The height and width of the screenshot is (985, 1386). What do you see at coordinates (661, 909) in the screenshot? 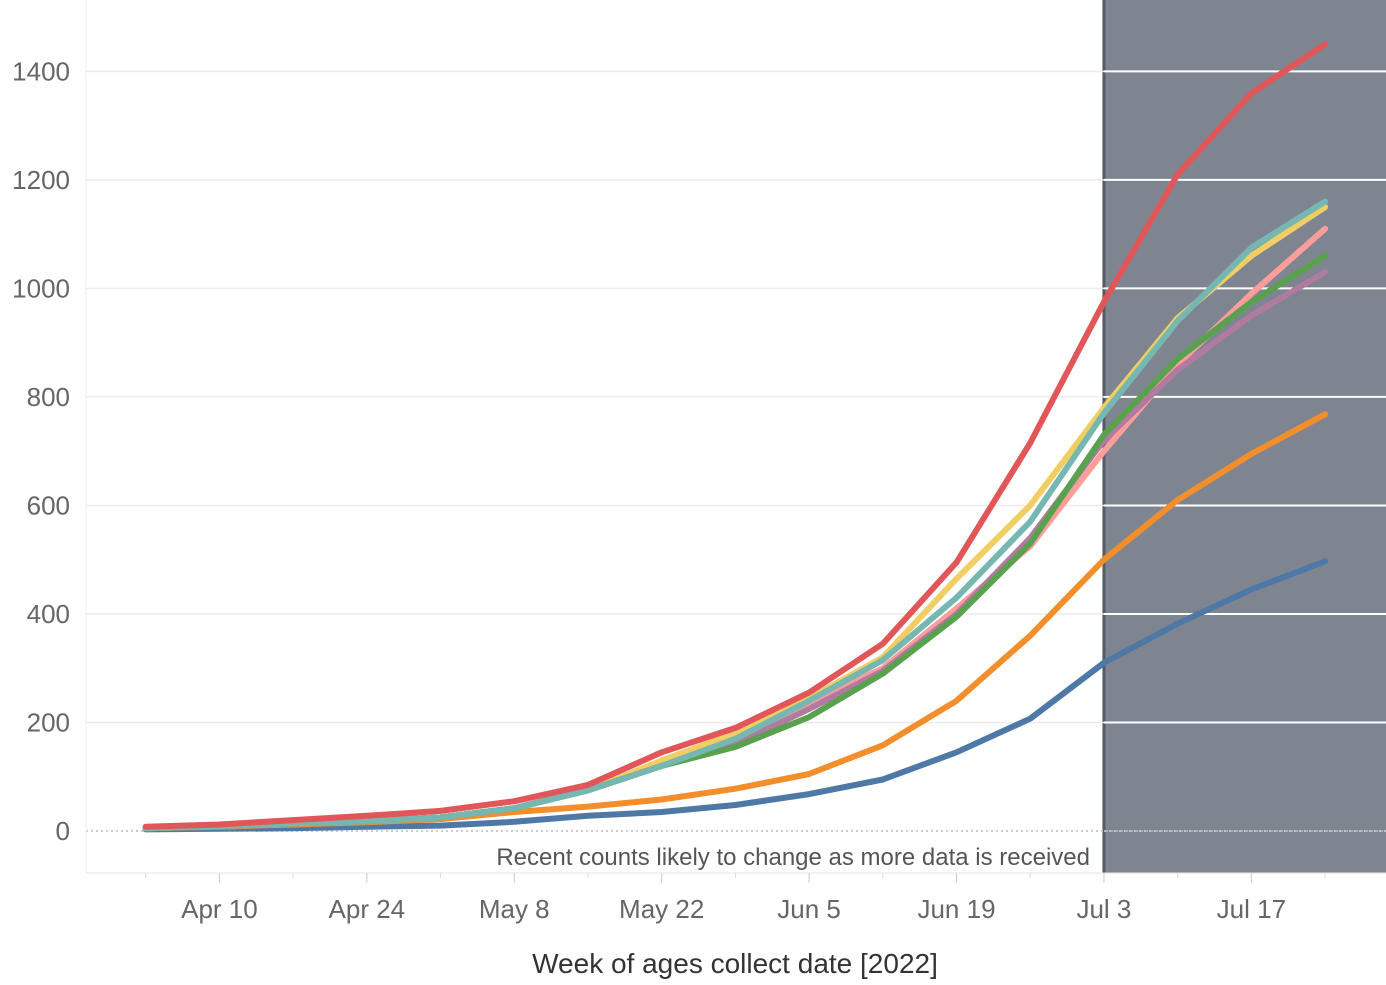
I see `x-tick-label: May 22` at bounding box center [661, 909].